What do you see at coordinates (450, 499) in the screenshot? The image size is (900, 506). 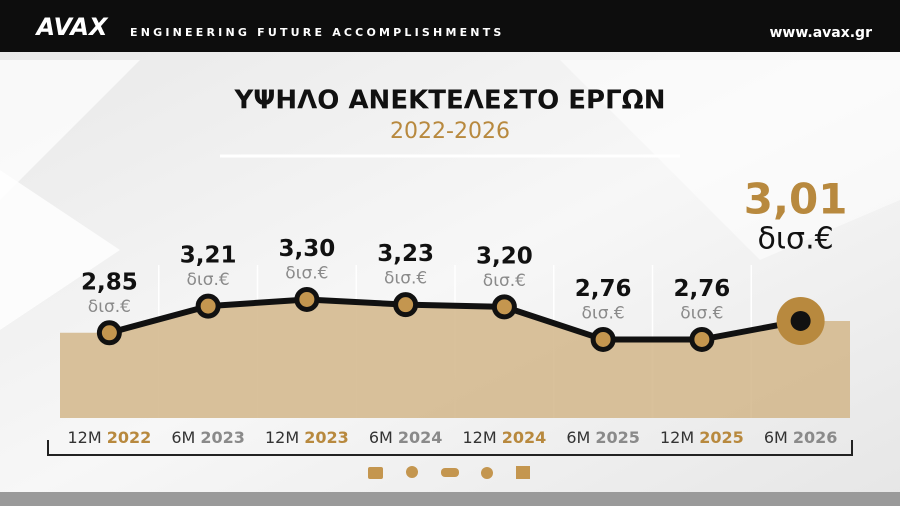 I see `footer-bar` at bounding box center [450, 499].